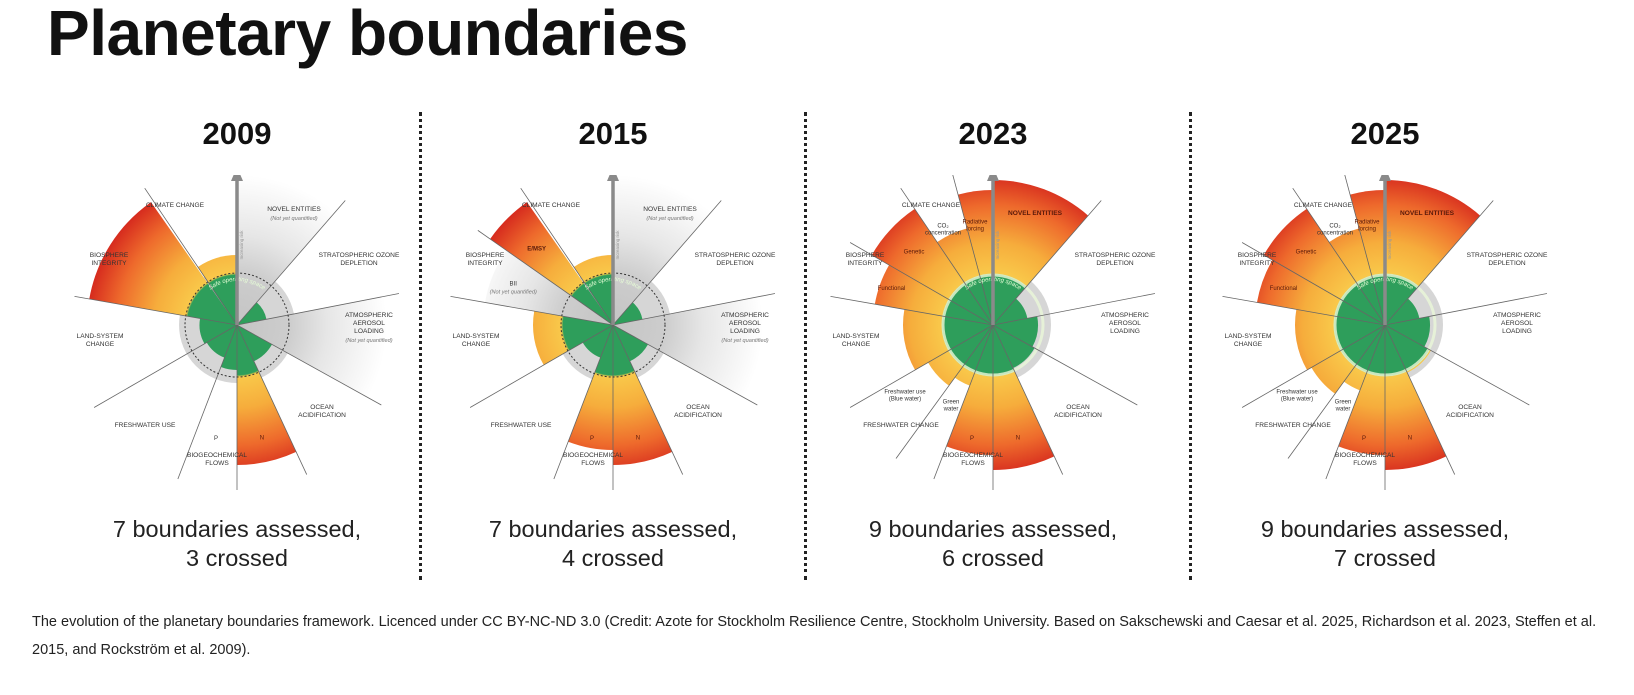  What do you see at coordinates (241, 245) in the screenshot?
I see `increasing-risk-label: Increasing risk` at bounding box center [241, 245].